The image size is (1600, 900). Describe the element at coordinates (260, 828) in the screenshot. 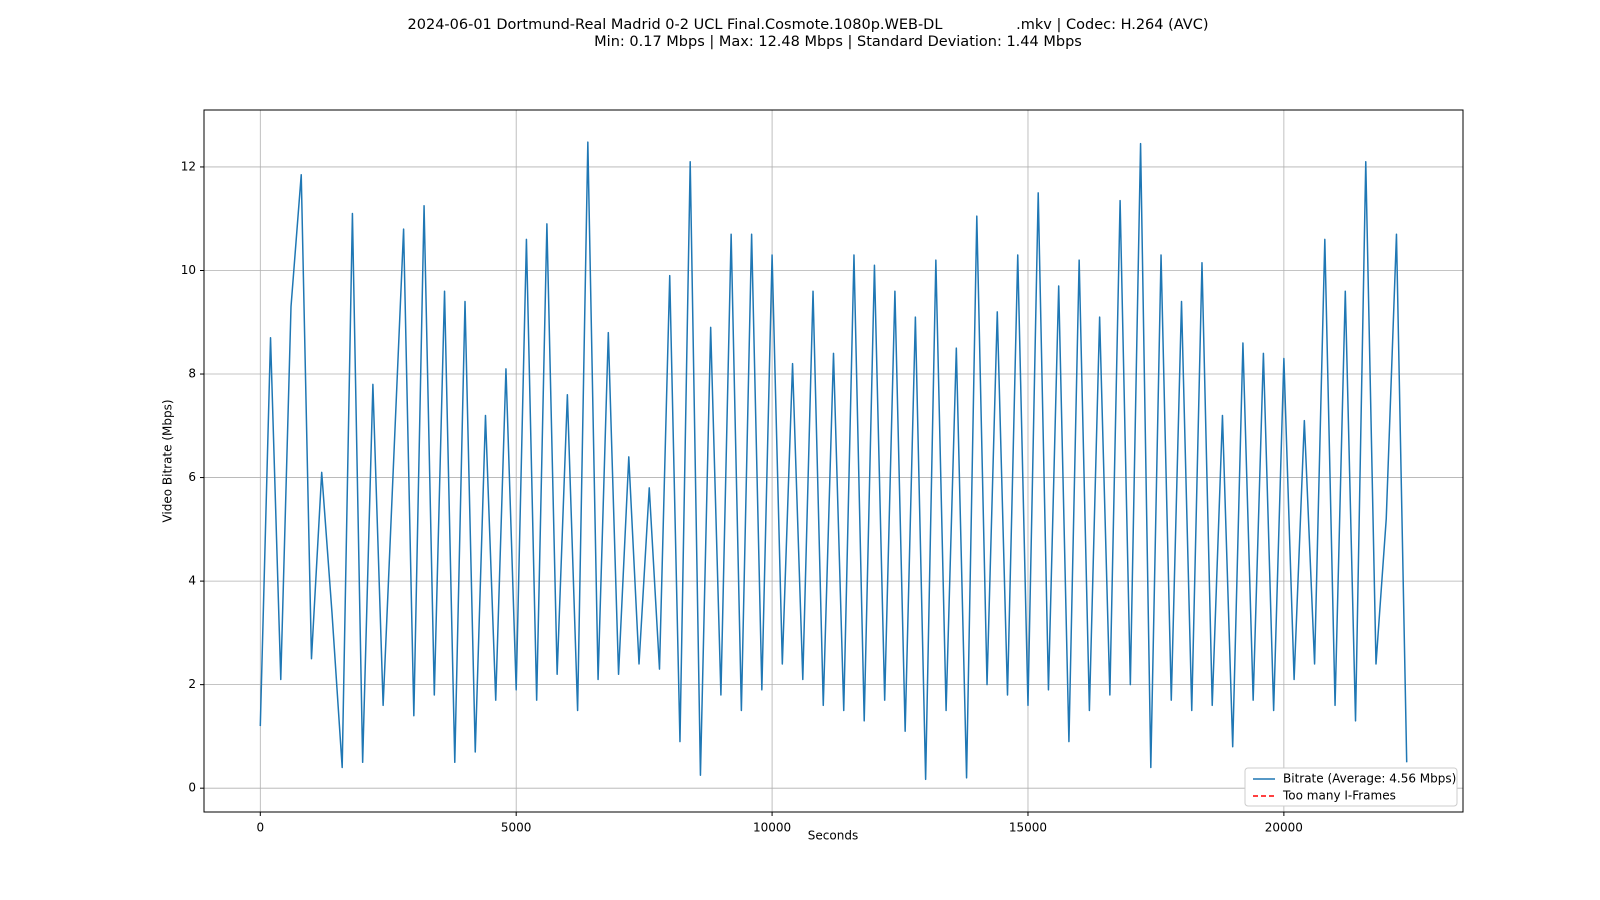

I see `x-tick-label: 0` at that location.